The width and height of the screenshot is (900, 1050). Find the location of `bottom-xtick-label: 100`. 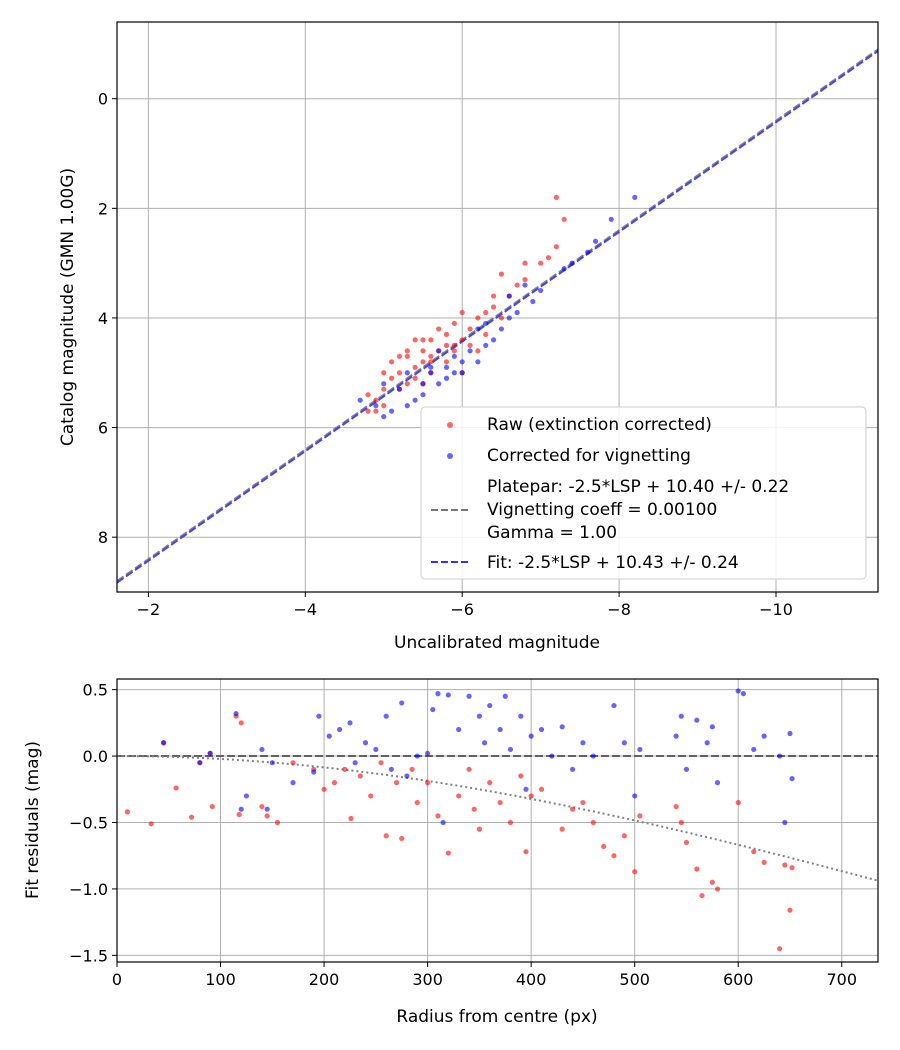

bottom-xtick-label: 100 is located at coordinates (220, 979).